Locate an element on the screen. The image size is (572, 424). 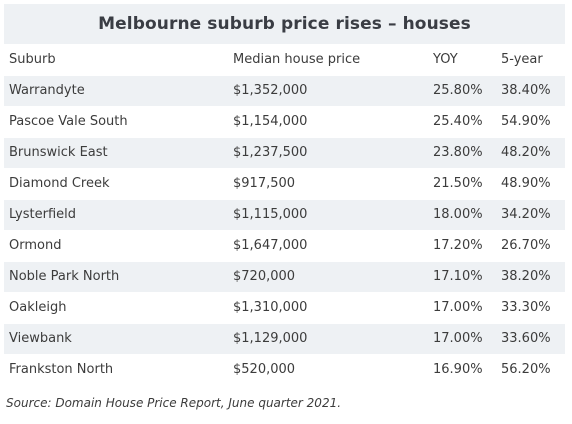
header-yoy: YOY is located at coordinates (462, 59).